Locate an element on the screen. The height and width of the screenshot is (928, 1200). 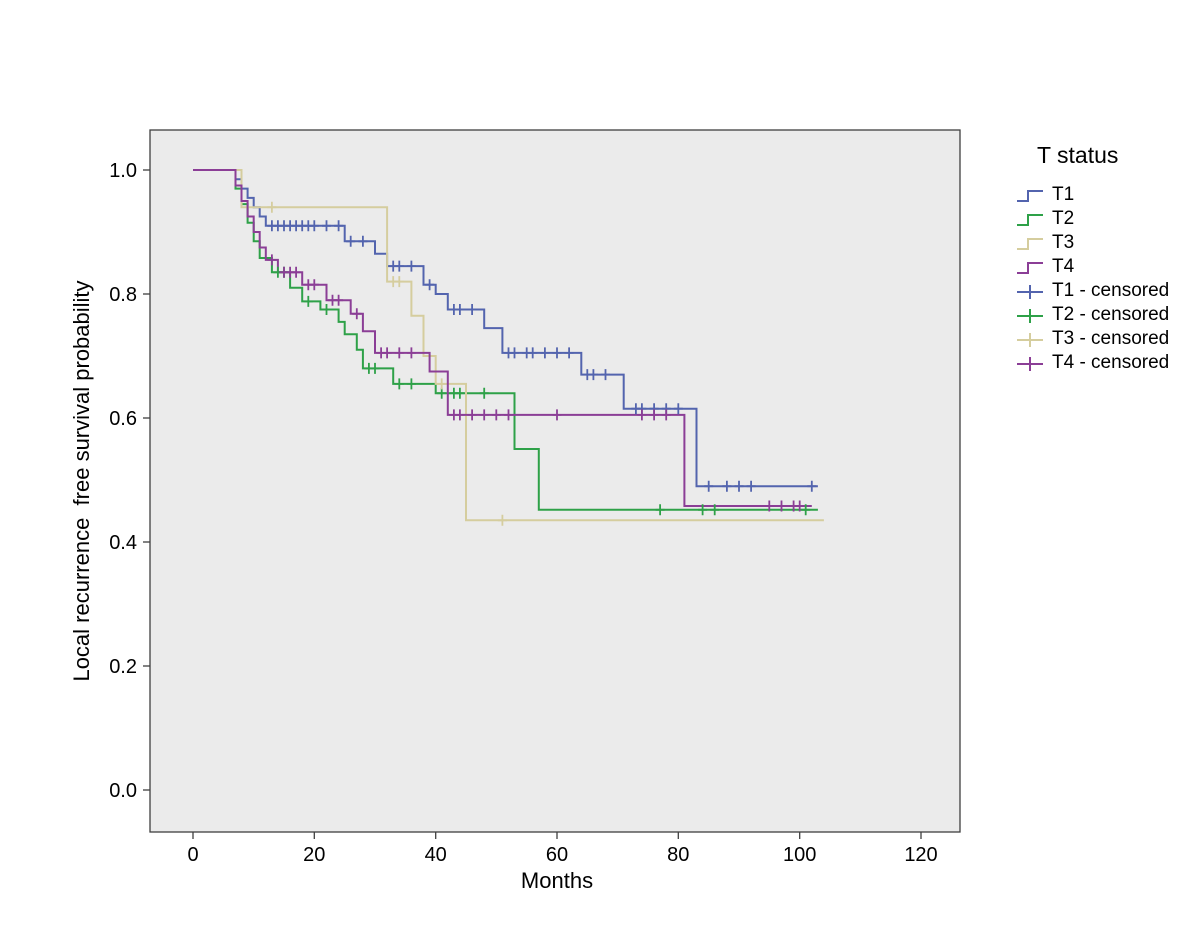
y-tick-label: 1.0 is located at coordinates (123, 171).